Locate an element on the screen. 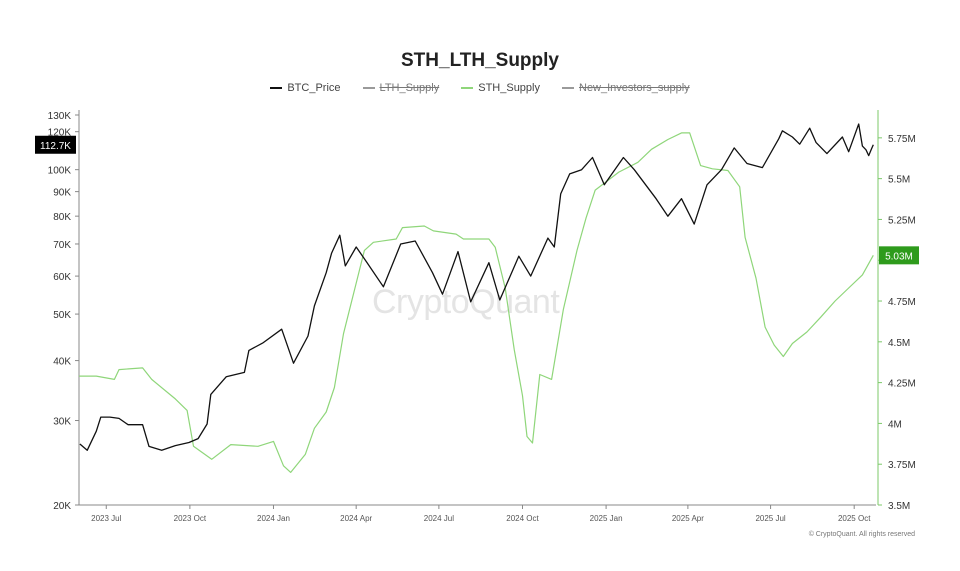 The width and height of the screenshot is (960, 571). left-tick-label: 30K is located at coordinates (62, 422).